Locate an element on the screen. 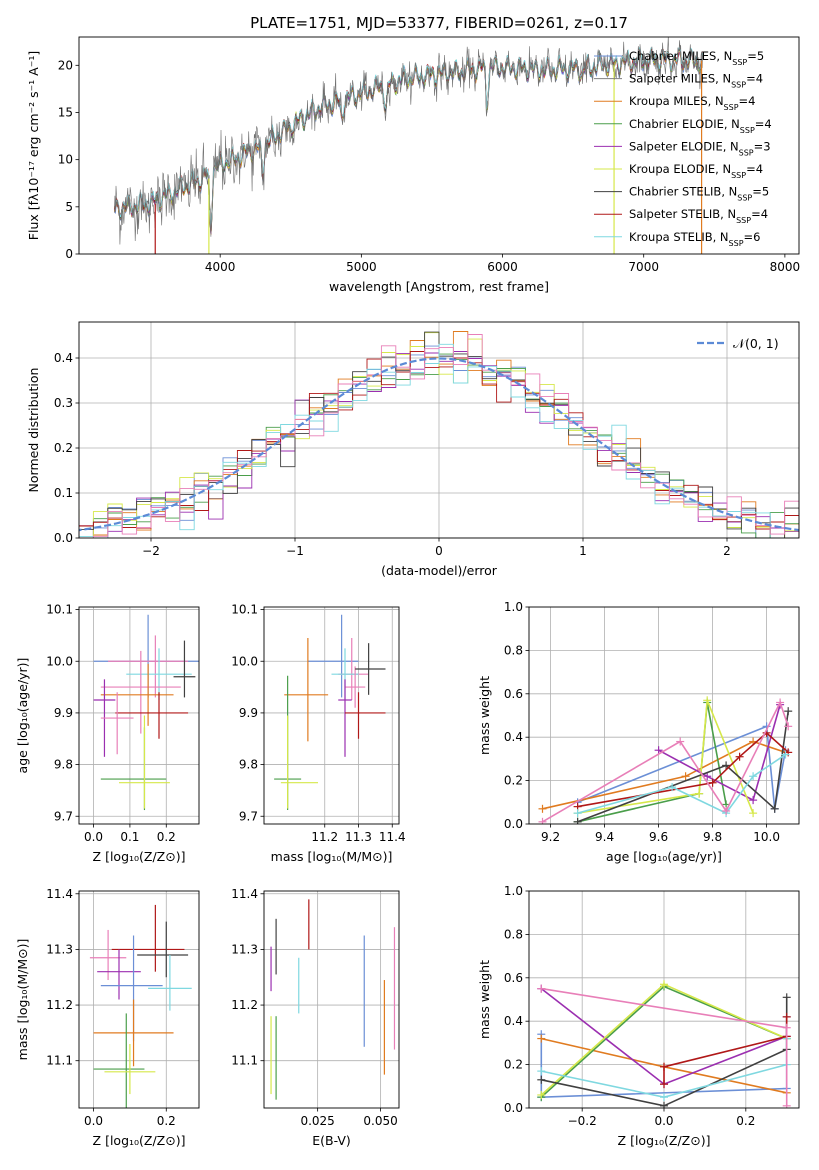 This screenshot has height=1170, width=819. x-tick-label: 0.1 is located at coordinates (129, 837).